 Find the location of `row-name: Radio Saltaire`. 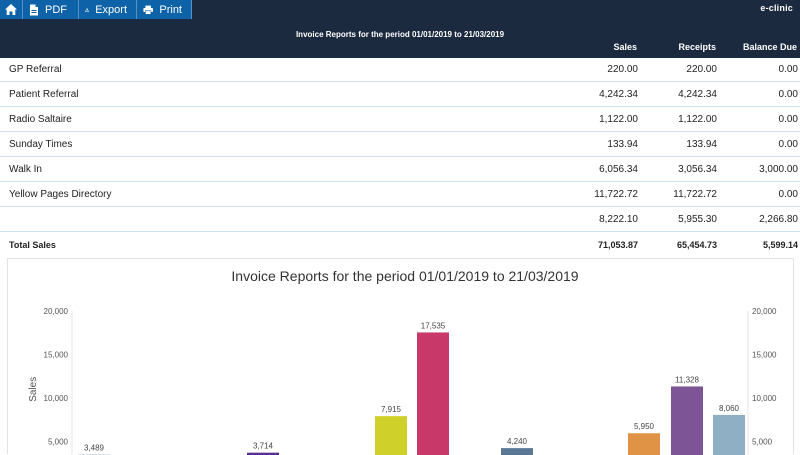

row-name: Radio Saltaire is located at coordinates (40, 119).